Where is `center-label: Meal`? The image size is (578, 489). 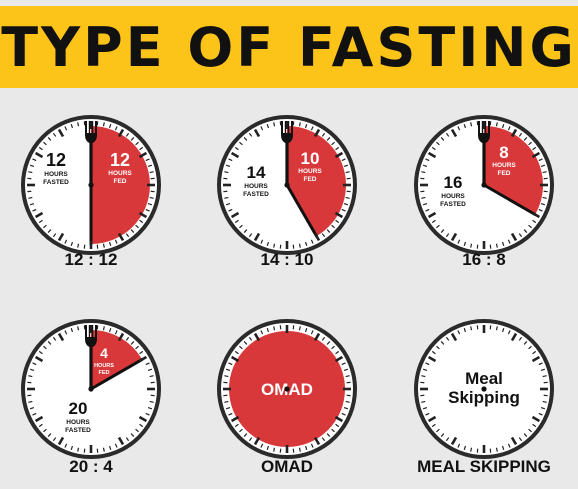 center-label: Meal is located at coordinates (484, 378).